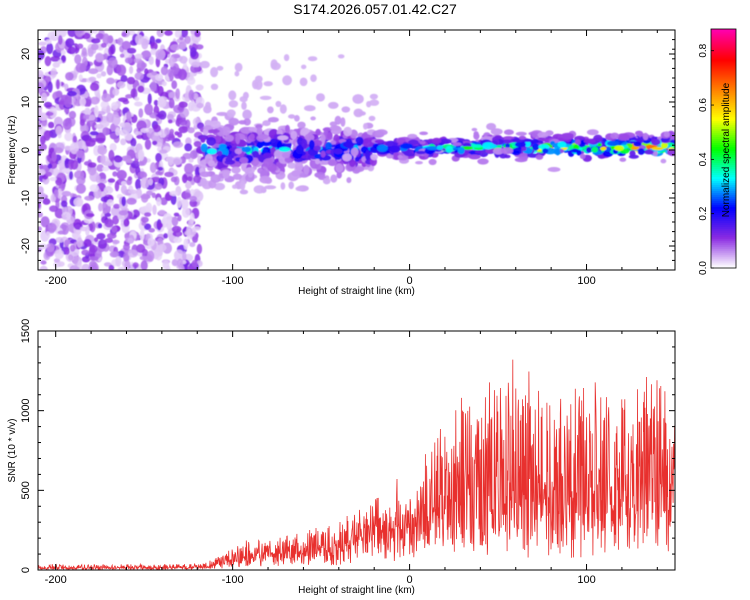 The height and width of the screenshot is (600, 750). I want to click on y-tick-label: -10, so click(26, 198).